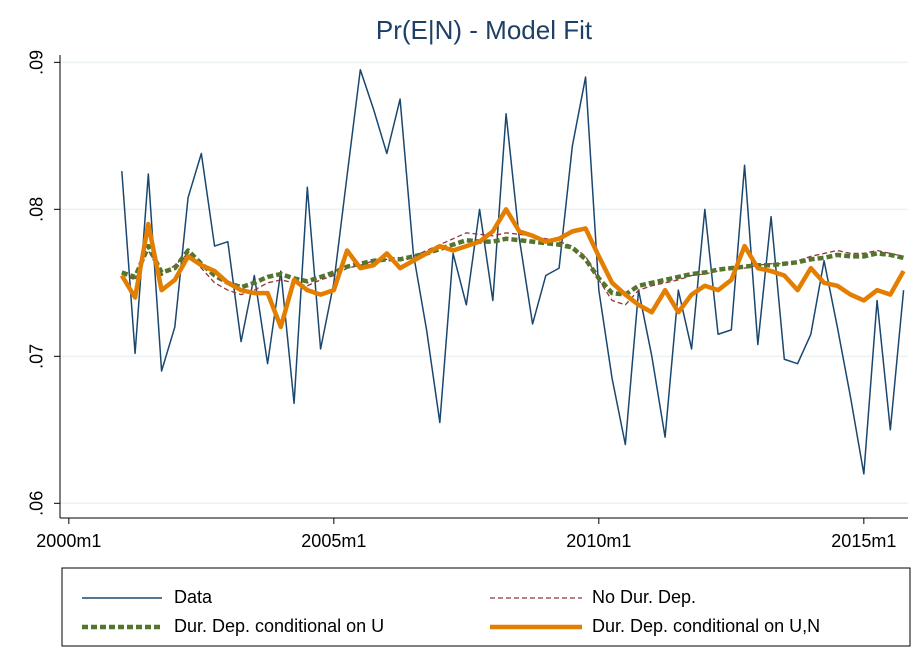  Describe the element at coordinates (484, 30) in the screenshot. I see `chart-title: Pr(E|N) - Model Fit` at that location.